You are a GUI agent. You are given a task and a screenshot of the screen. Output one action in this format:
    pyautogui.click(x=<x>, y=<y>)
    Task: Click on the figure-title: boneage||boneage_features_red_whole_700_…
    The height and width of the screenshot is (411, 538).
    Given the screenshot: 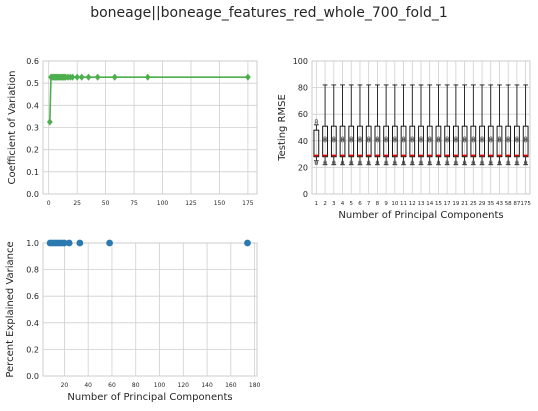 What is the action you would take?
    pyautogui.click(x=269, y=13)
    